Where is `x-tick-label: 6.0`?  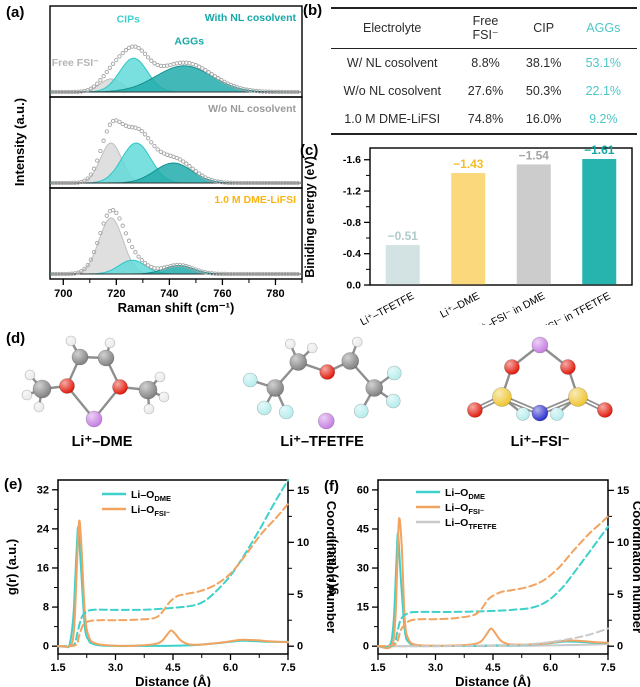 x-tick-label: 6.0 is located at coordinates (550, 668).